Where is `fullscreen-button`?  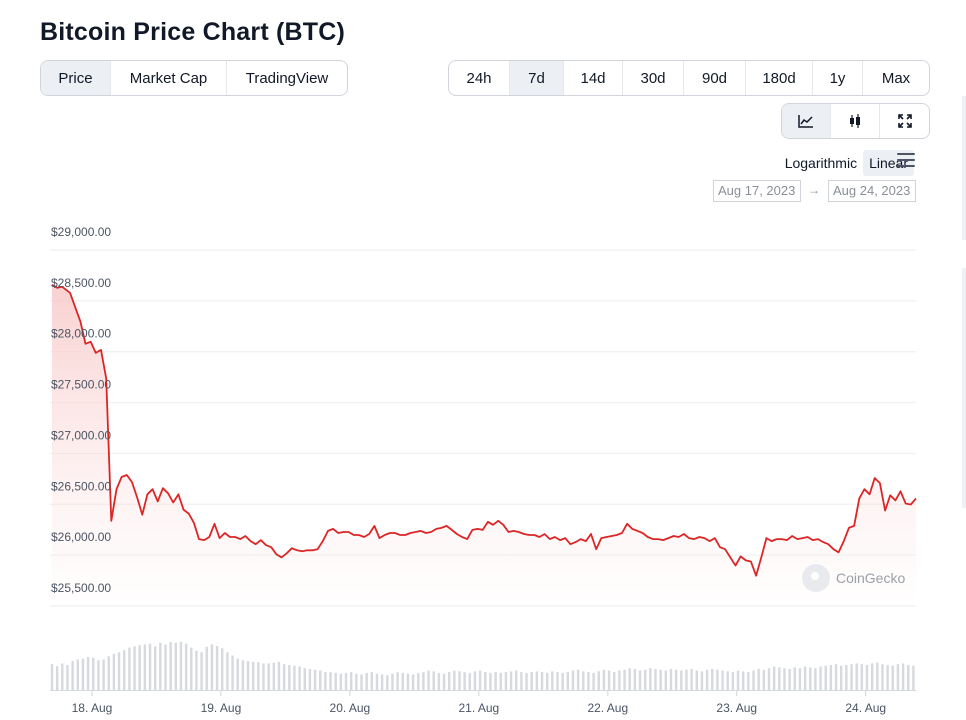
fullscreen-button is located at coordinates (904, 121).